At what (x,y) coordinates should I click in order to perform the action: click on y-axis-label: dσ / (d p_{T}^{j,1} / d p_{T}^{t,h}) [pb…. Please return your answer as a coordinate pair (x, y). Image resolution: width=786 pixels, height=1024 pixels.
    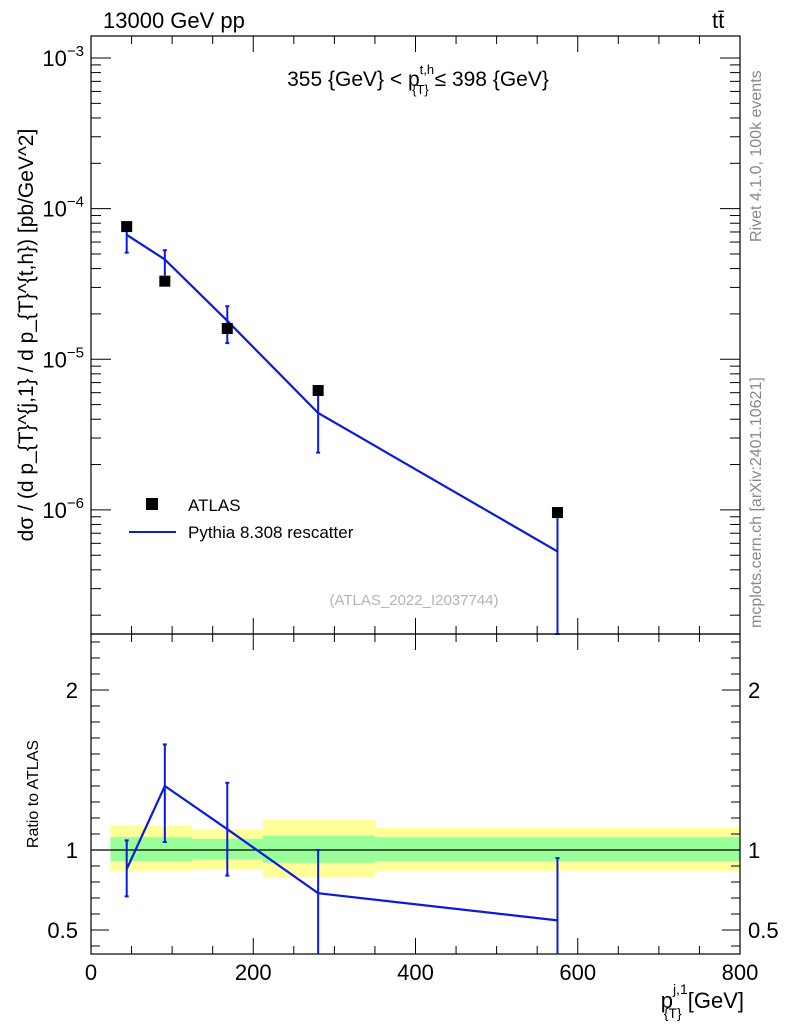
    Looking at the image, I should click on (26, 335).